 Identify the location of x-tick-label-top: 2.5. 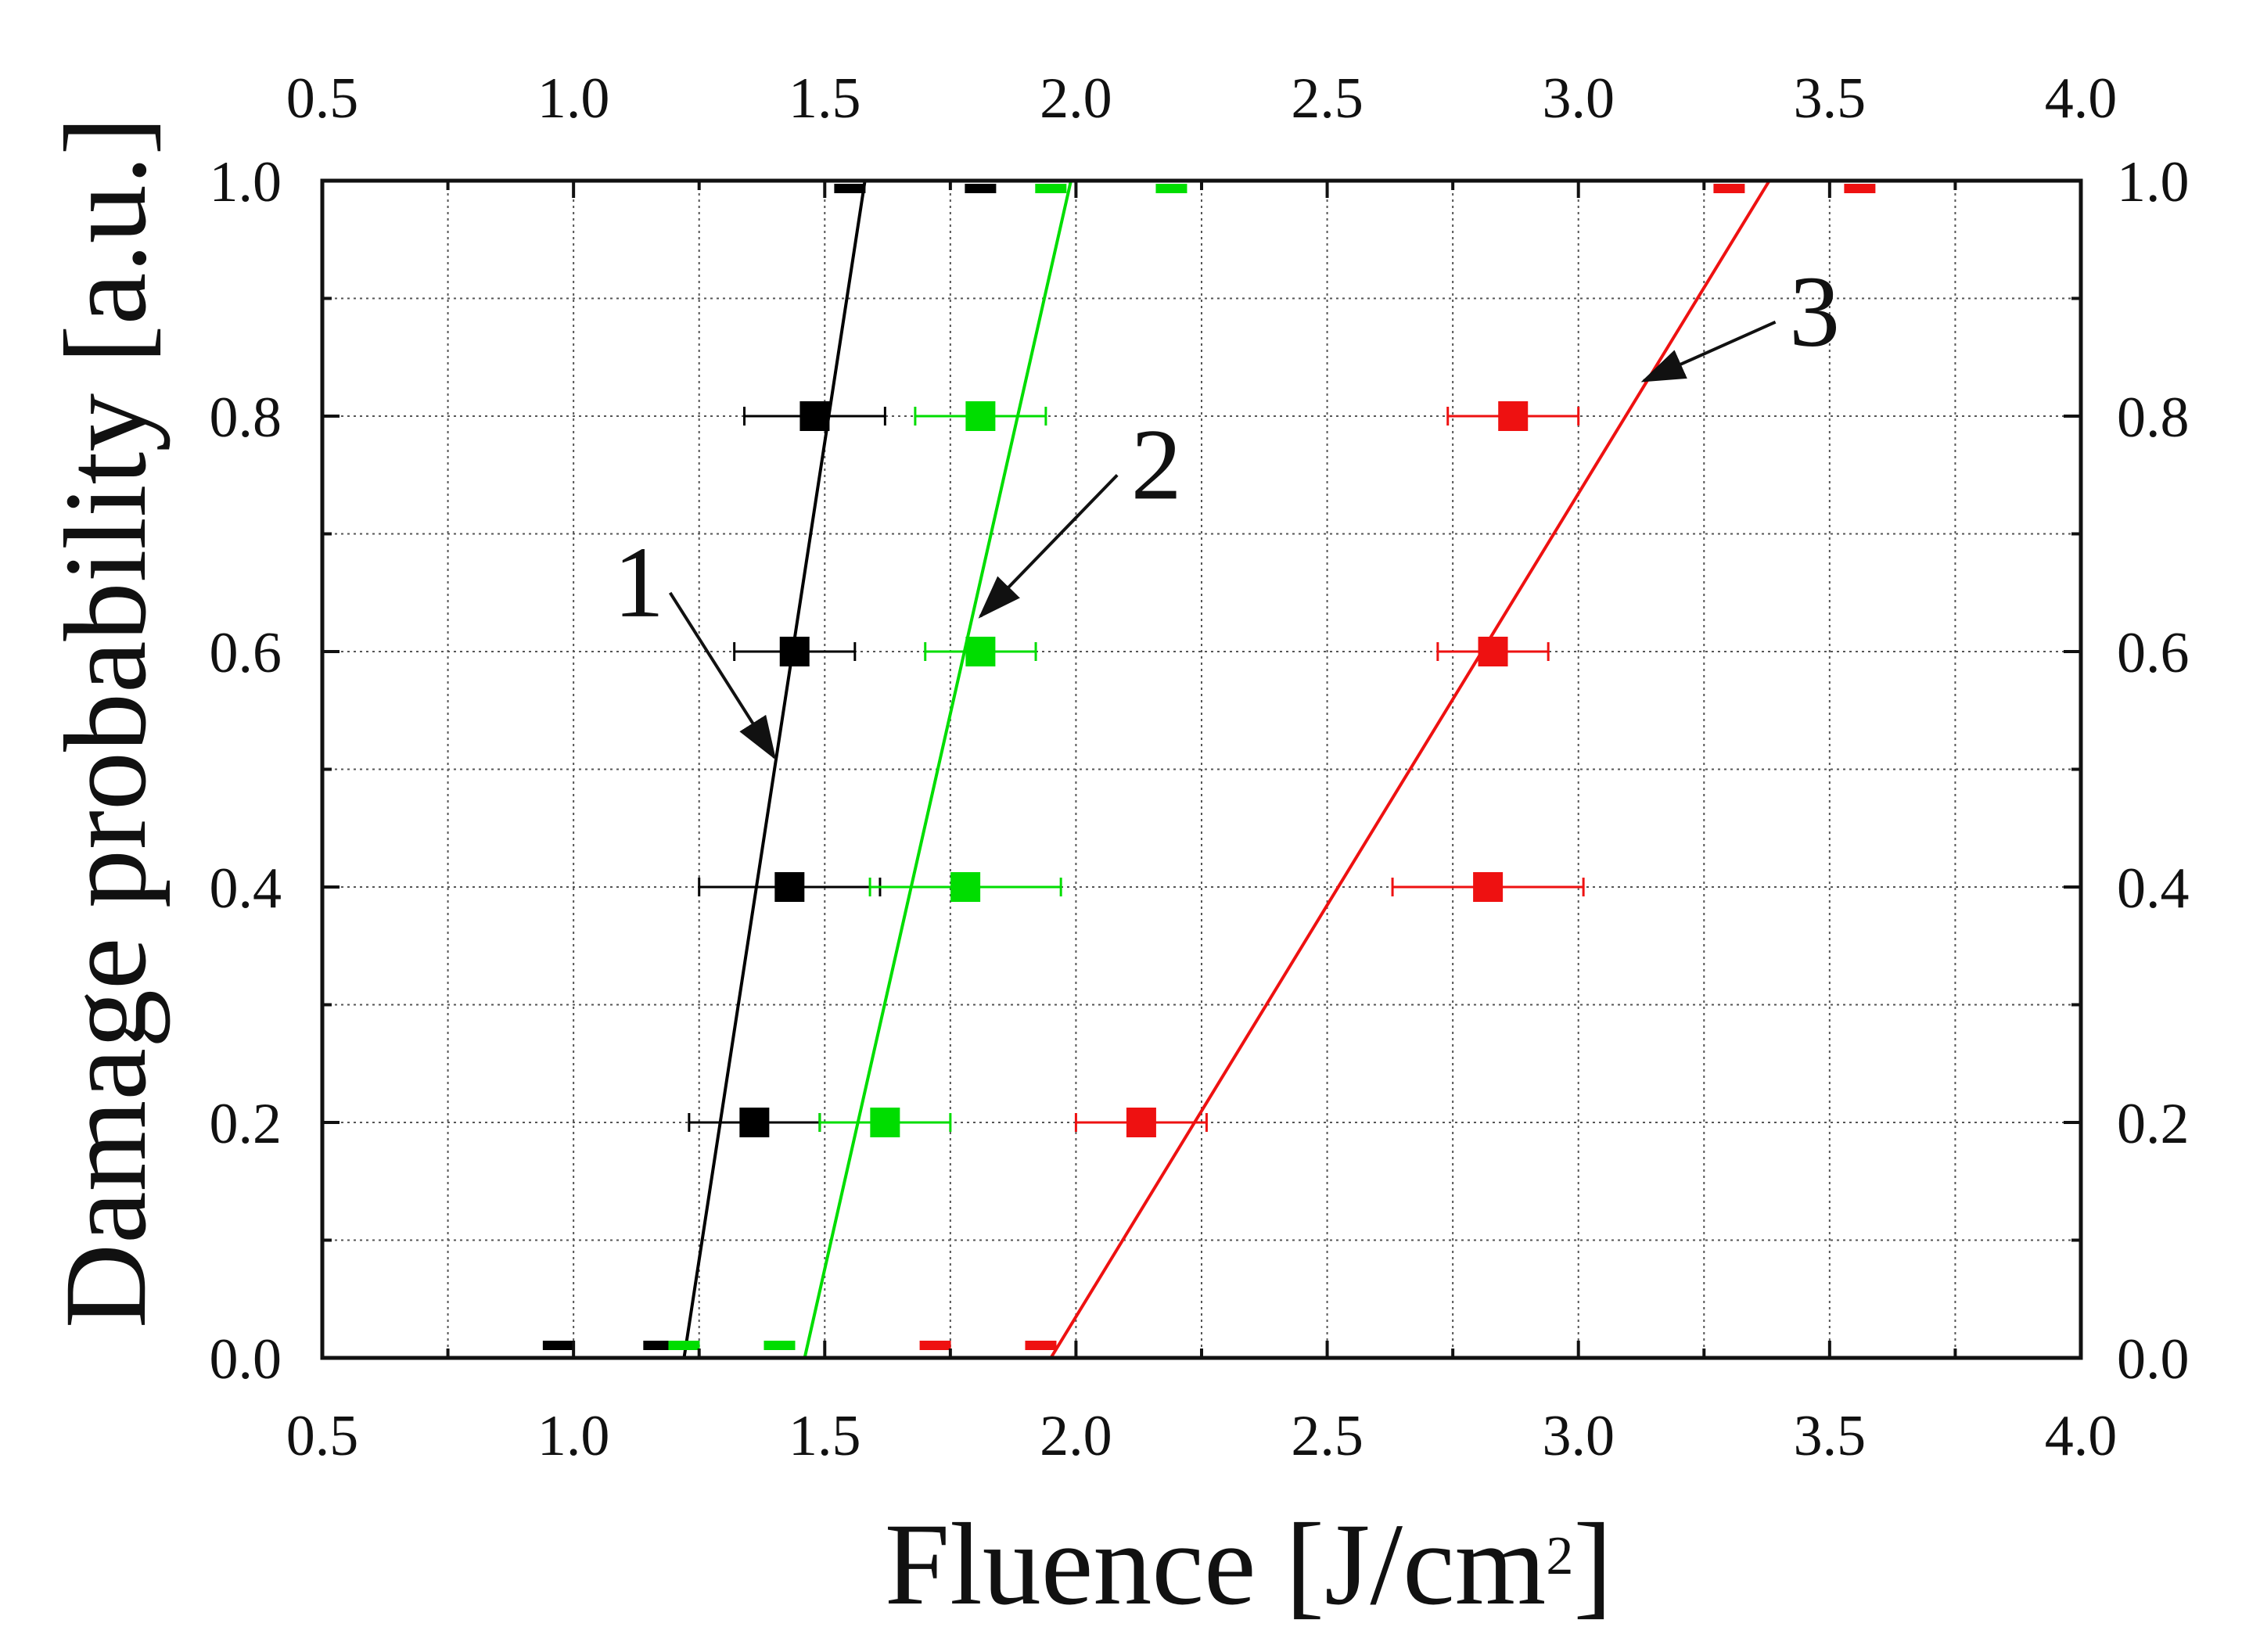
(1327, 99).